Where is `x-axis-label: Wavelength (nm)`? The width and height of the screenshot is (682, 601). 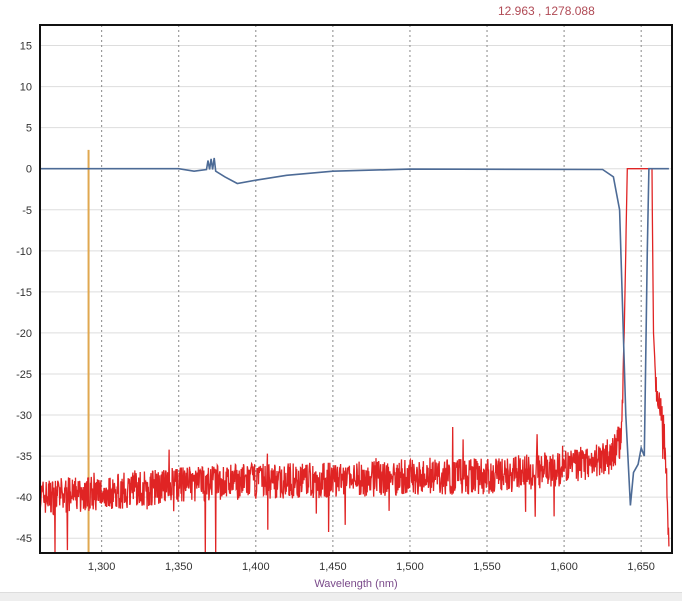
x-axis-label: Wavelength (nm) is located at coordinates (355, 584).